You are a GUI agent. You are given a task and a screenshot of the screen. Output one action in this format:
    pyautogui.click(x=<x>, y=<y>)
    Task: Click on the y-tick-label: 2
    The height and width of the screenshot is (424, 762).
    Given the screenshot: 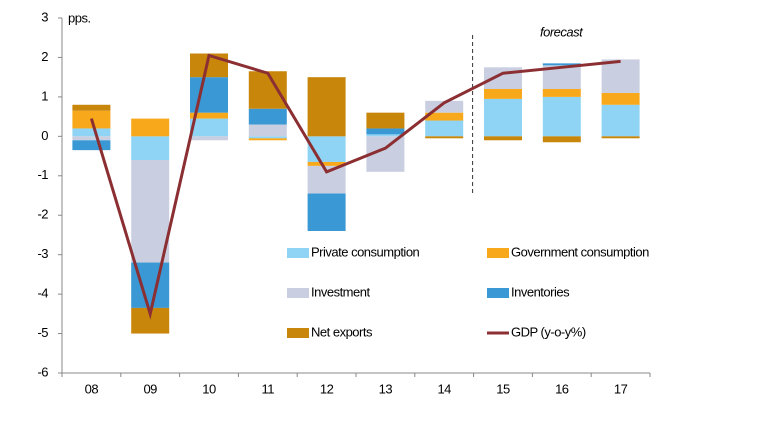 What is the action you would take?
    pyautogui.click(x=44, y=56)
    